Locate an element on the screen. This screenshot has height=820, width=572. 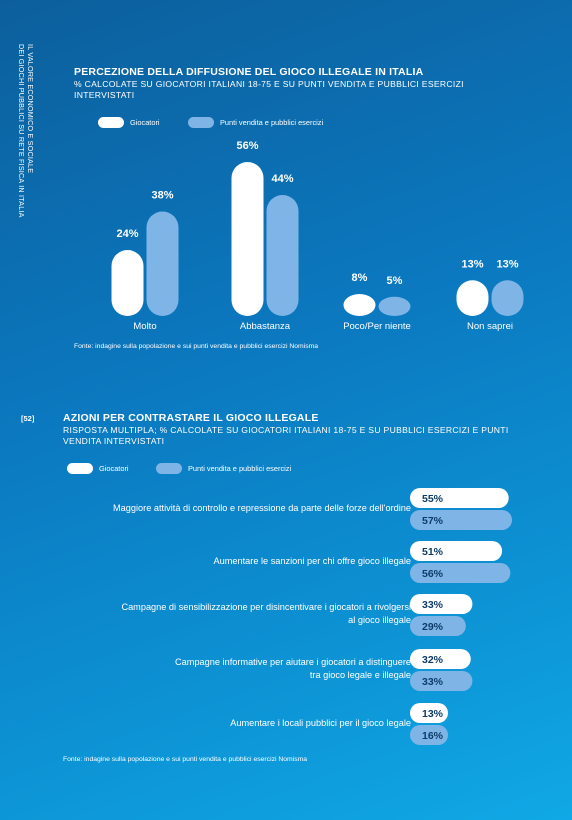
chart1-value-label-giocatori-4: 13% is located at coordinates (472, 264).